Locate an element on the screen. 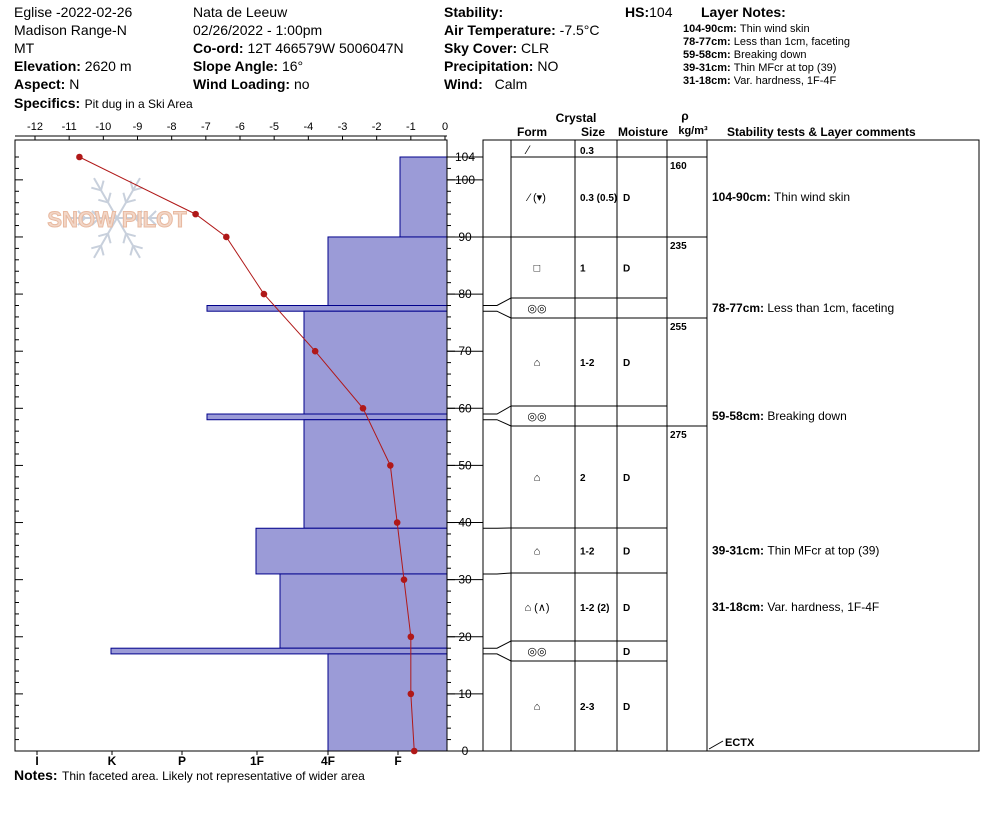  logo-text: SNOW PILOT is located at coordinates (117, 219).